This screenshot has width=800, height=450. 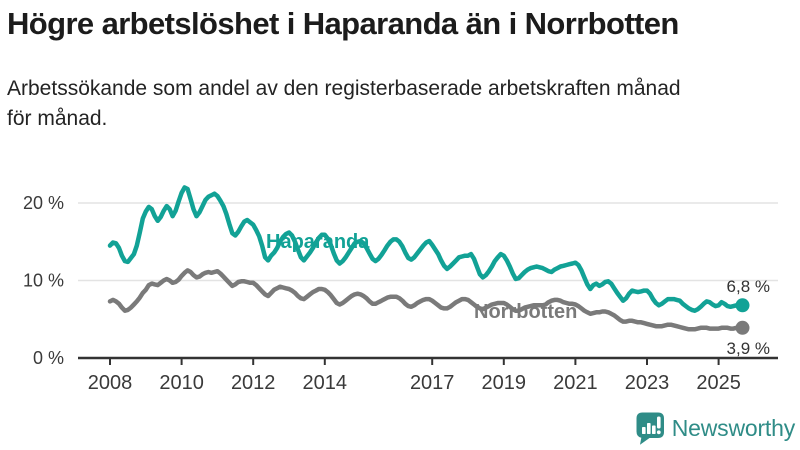 I want to click on svg-text: 2025, so click(x=718, y=383).